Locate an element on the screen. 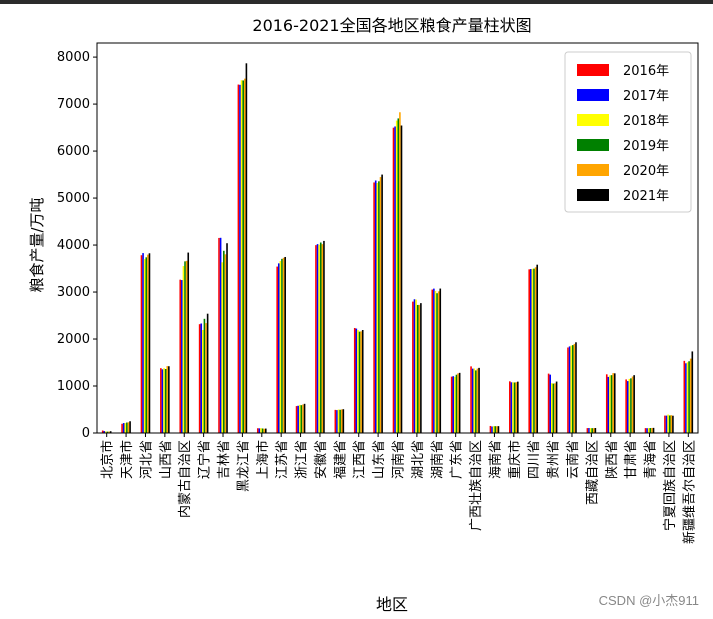  x-tick-label: 甘肃省 is located at coordinates (631, 459).